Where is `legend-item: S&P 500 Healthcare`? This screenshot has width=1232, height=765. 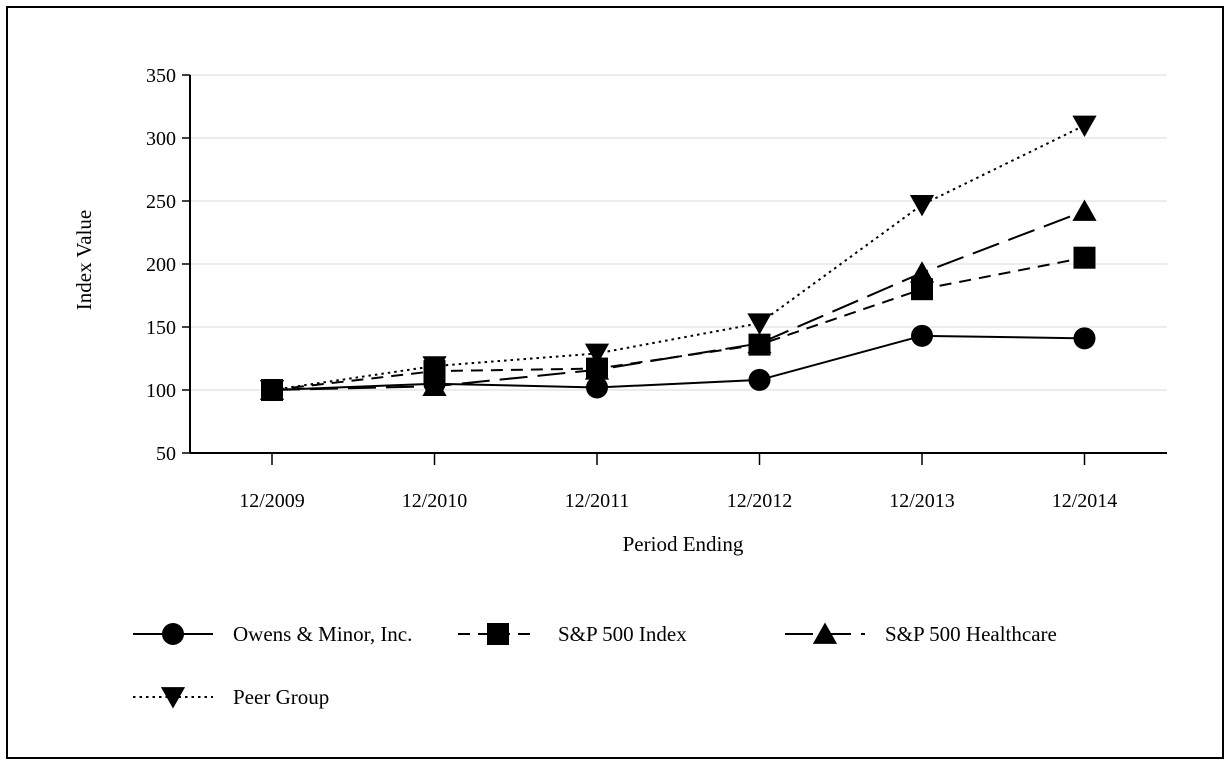 legend-item: S&P 500 Healthcare is located at coordinates (921, 634).